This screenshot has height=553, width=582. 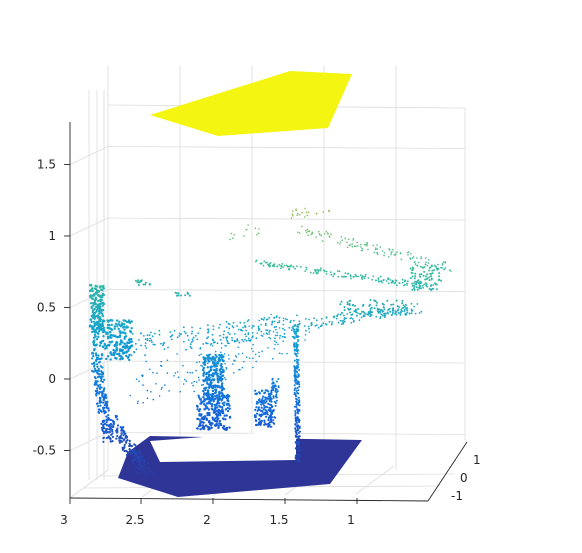 What do you see at coordinates (477, 460) in the screenshot?
I see `y-tick-label: 1` at bounding box center [477, 460].